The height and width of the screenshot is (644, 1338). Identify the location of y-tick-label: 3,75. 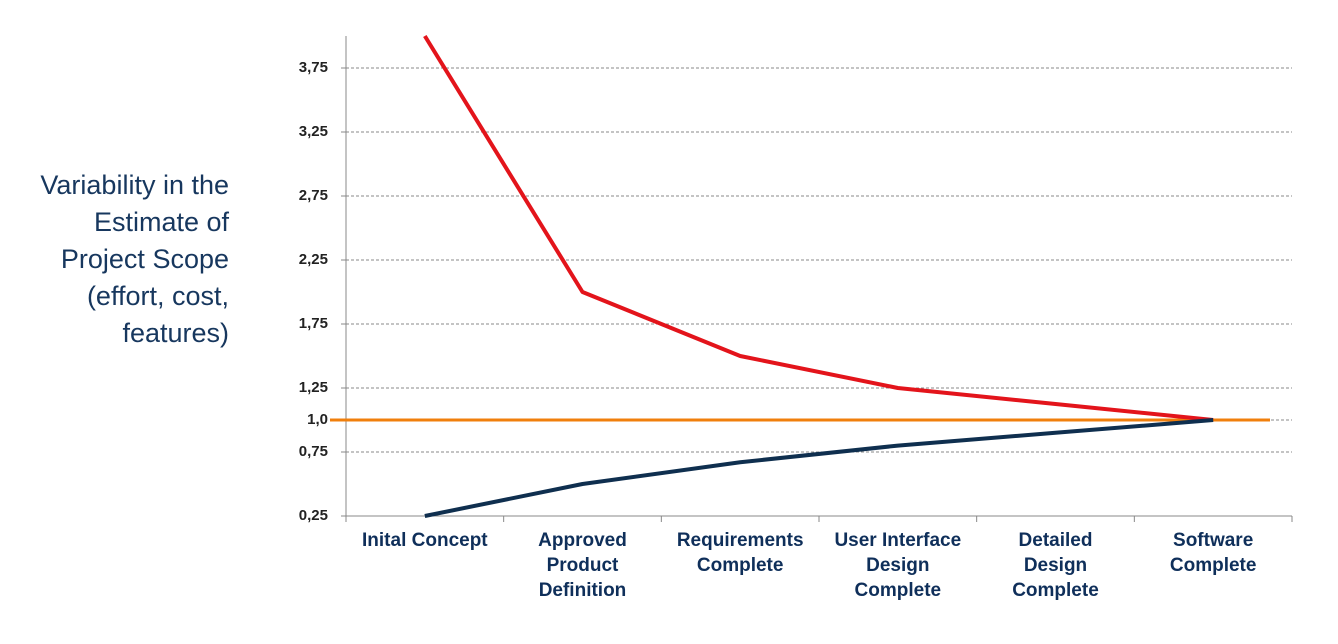
(313, 67).